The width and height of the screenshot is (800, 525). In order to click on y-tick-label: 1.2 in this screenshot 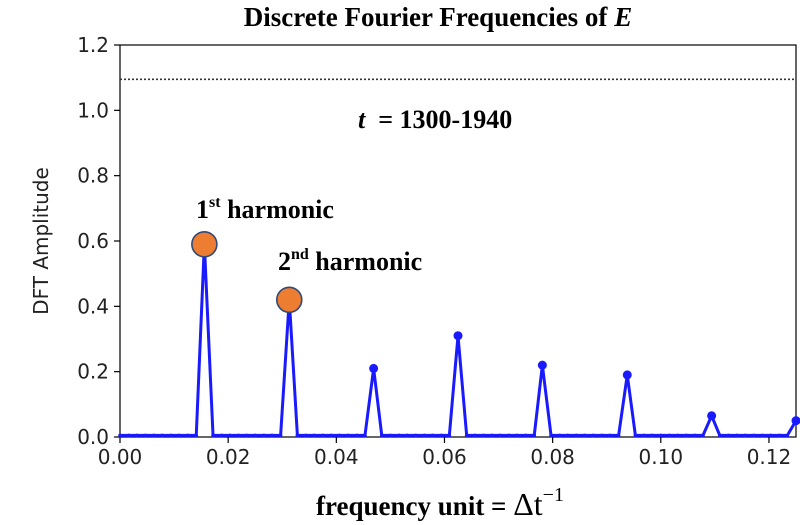, I will do `click(93, 45)`.